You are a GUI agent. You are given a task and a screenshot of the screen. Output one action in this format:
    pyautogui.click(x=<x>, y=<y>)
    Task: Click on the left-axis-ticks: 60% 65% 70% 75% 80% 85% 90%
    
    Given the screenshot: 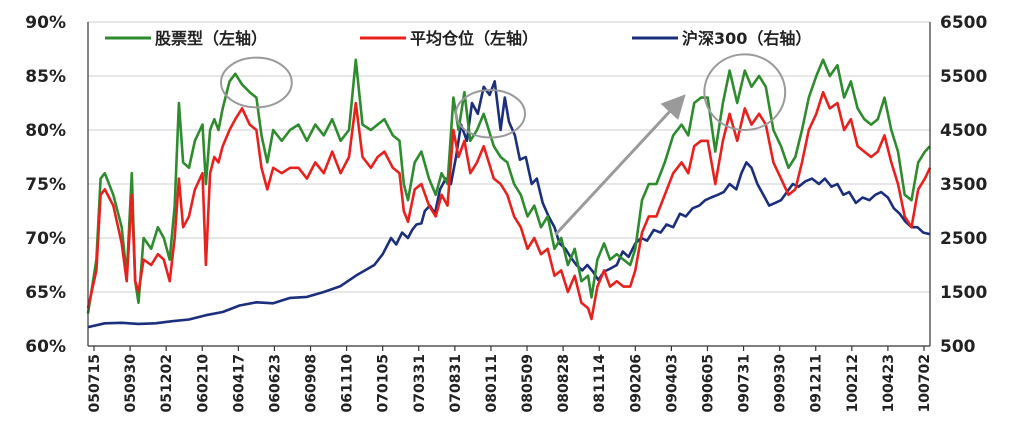 What is the action you would take?
    pyautogui.click(x=45, y=185)
    